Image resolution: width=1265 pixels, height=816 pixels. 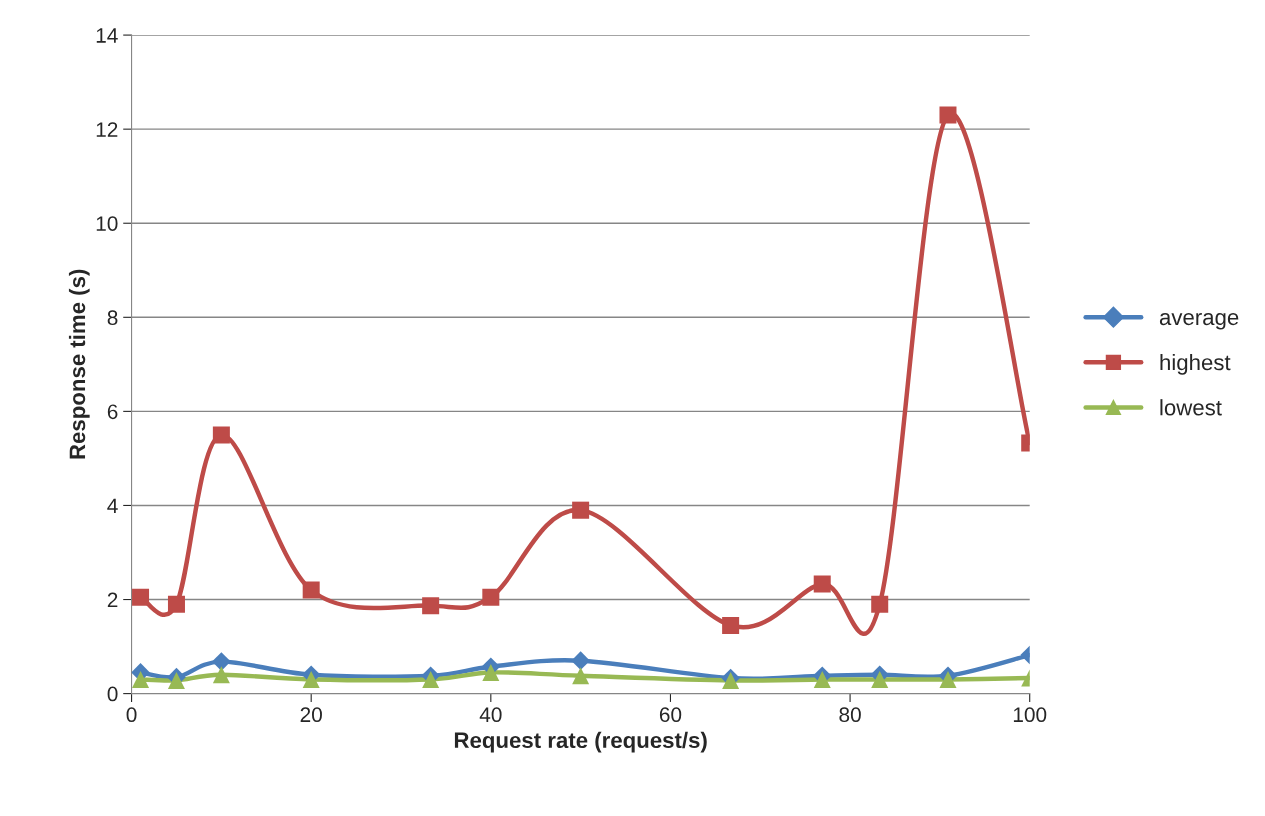 I want to click on y-tick-label: 14, so click(x=107, y=35).